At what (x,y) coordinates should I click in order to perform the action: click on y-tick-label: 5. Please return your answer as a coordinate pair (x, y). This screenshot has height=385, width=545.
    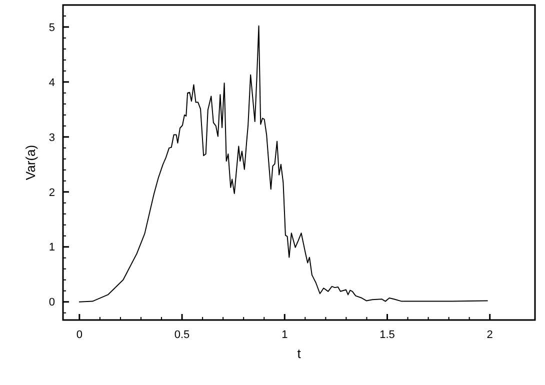
    Looking at the image, I should click on (51, 28).